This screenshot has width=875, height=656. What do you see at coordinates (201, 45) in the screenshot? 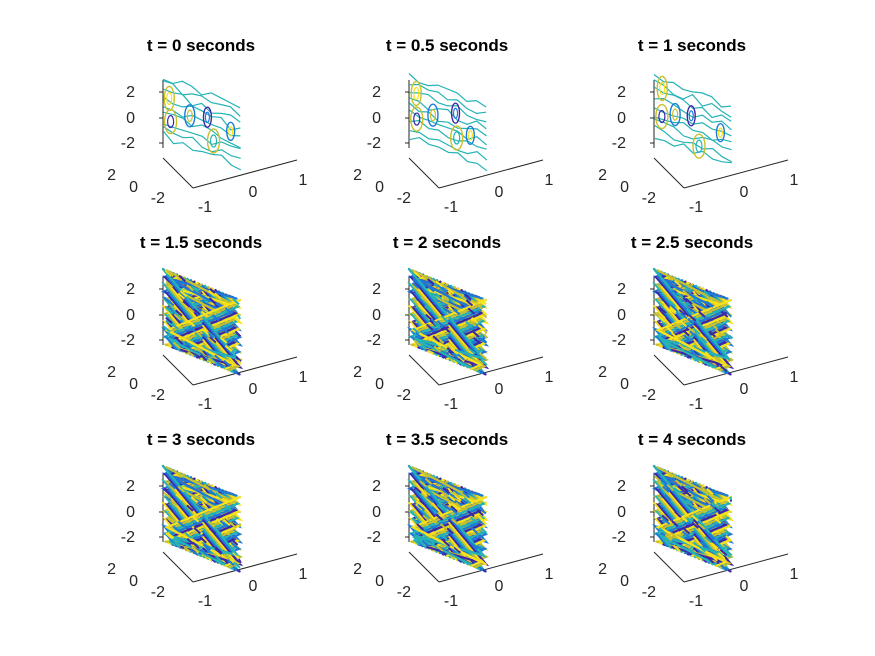
I see `subplot-title: t = 0 seconds` at bounding box center [201, 45].